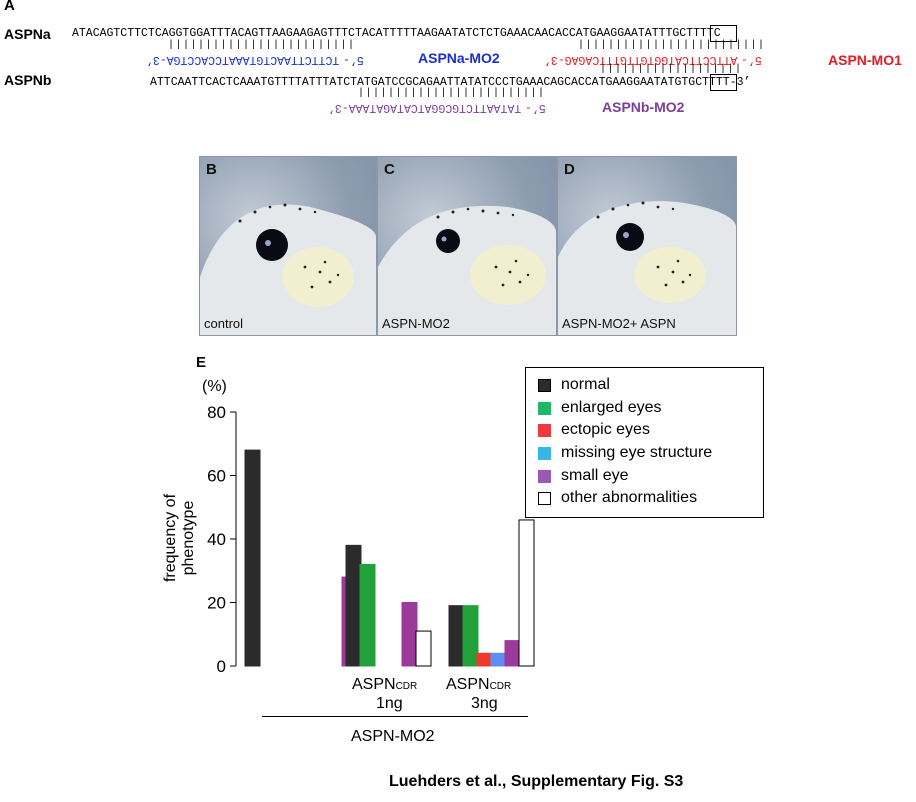 The height and width of the screenshot is (802, 916). What do you see at coordinates (484, 703) in the screenshot?
I see `group-label-2-dose: 3ng` at bounding box center [484, 703].